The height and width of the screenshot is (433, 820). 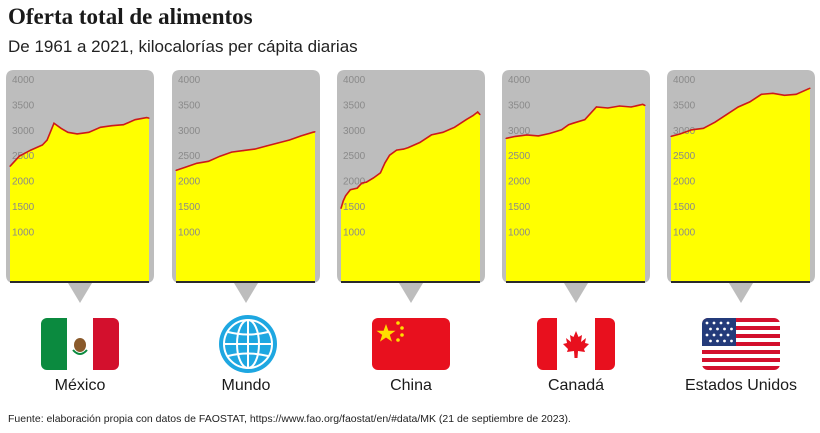 What do you see at coordinates (740, 112) in the screenshot?
I see `series-line-estados-unidos` at bounding box center [740, 112].